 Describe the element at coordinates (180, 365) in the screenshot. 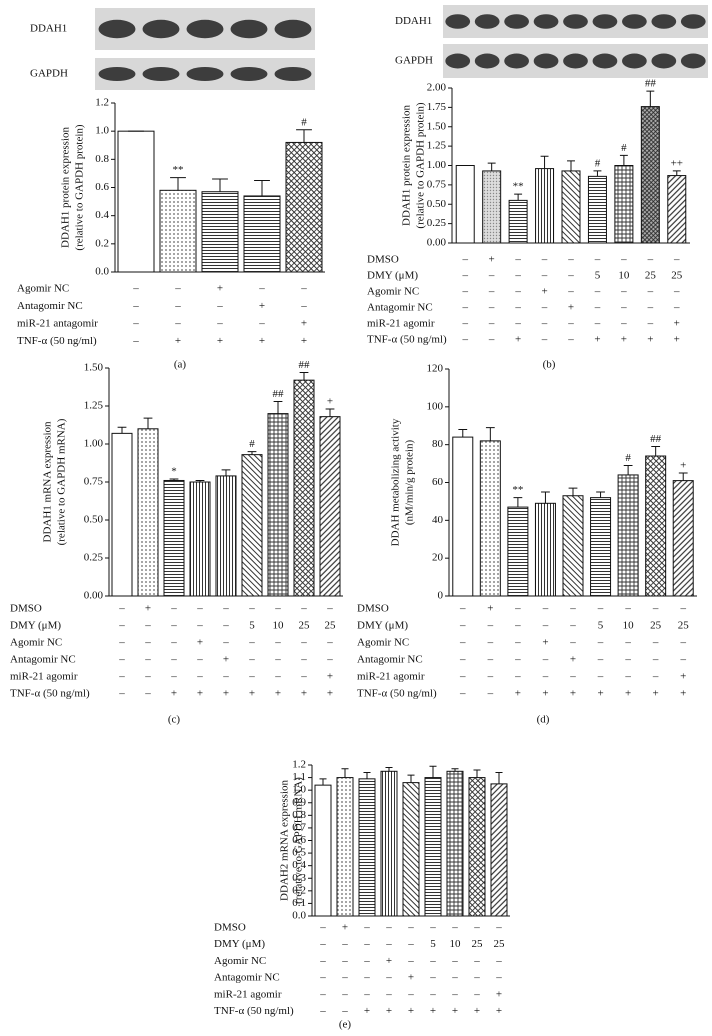

I see `panel-label: (a)` at that location.